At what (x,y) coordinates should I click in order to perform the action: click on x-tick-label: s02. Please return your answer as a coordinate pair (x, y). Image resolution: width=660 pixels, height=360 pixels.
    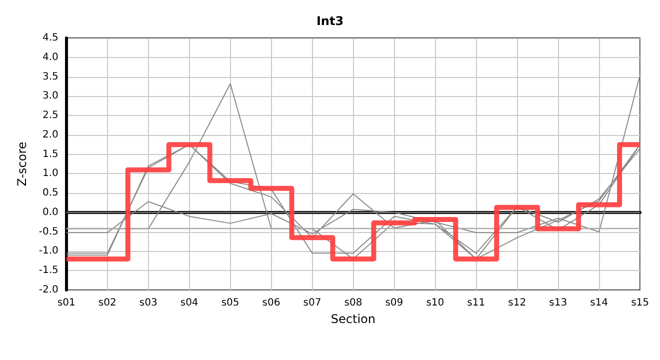
    Looking at the image, I should click on (107, 303).